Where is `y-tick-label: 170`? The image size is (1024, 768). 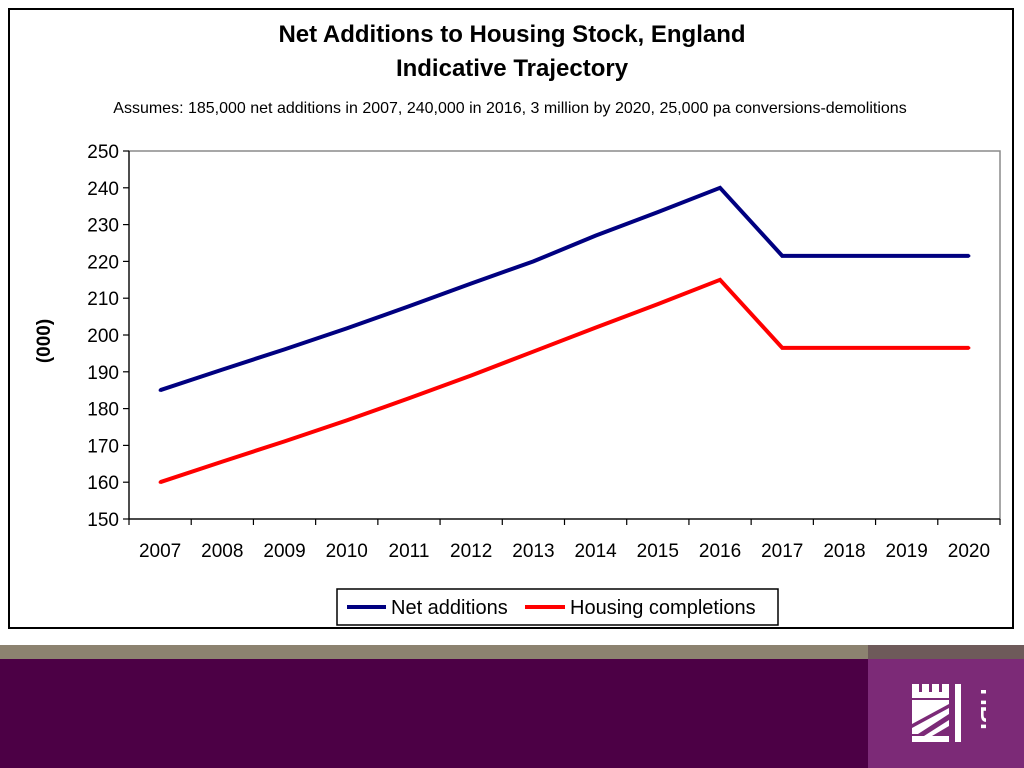 y-tick-label: 170 is located at coordinates (103, 446).